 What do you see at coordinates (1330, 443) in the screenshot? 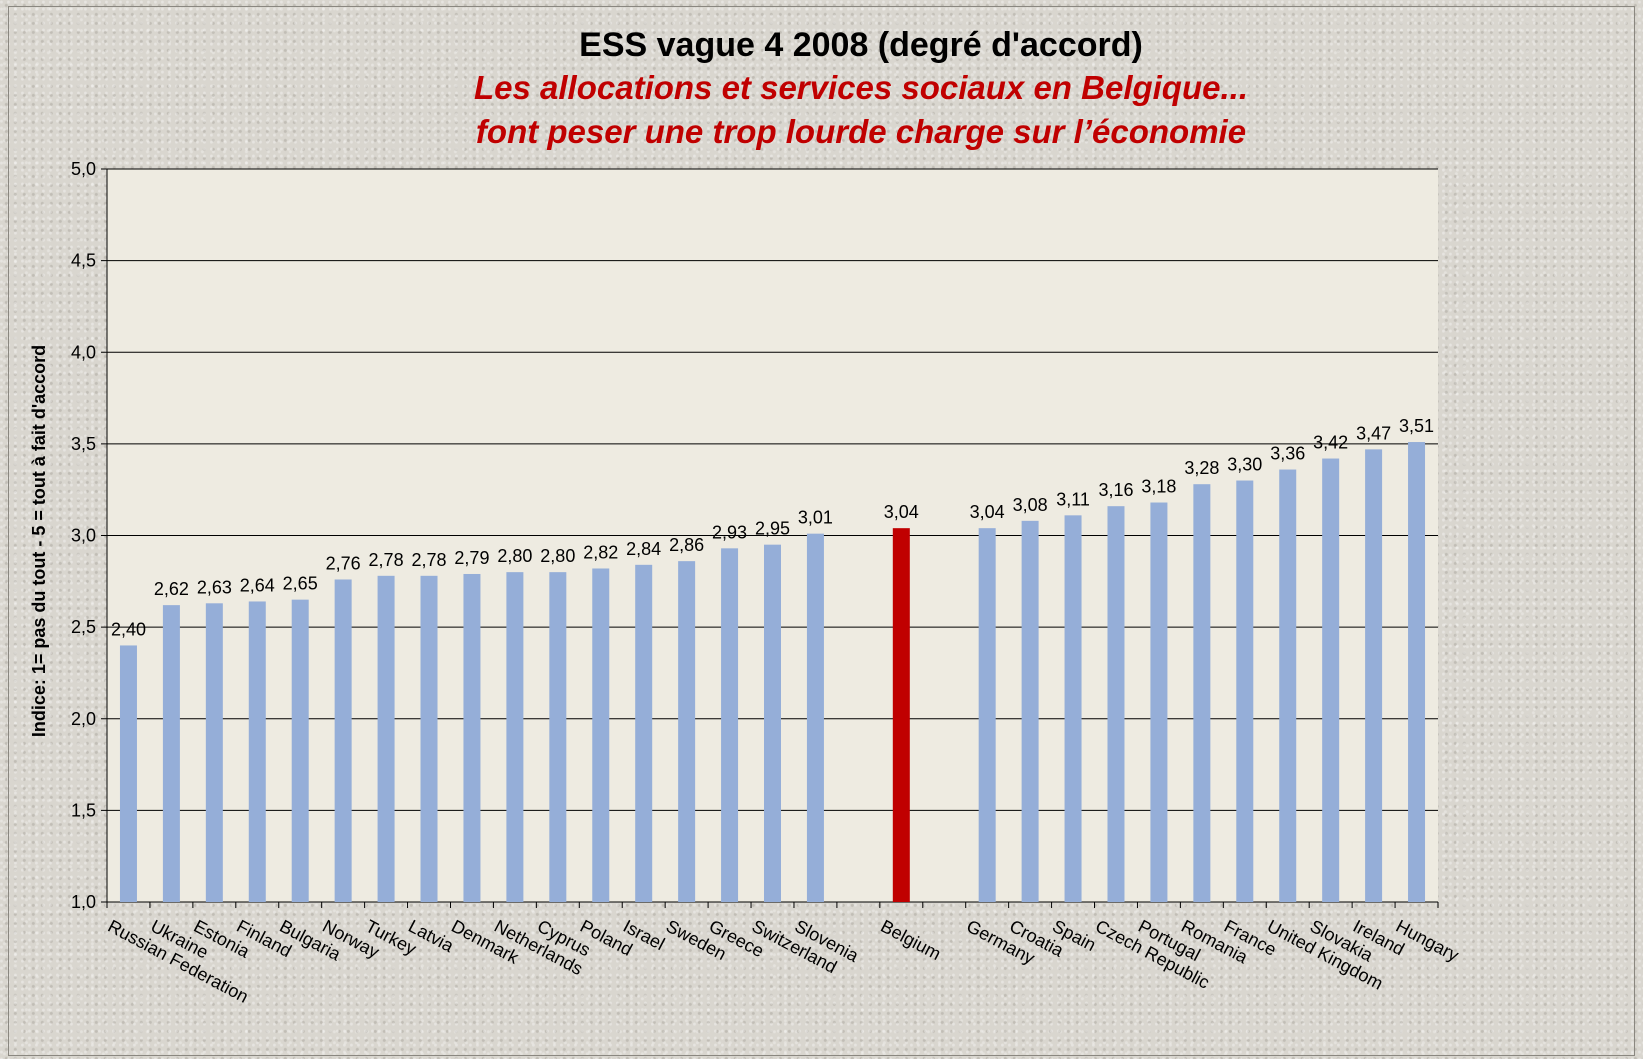
I see `data-label: 3,42` at bounding box center [1330, 443].